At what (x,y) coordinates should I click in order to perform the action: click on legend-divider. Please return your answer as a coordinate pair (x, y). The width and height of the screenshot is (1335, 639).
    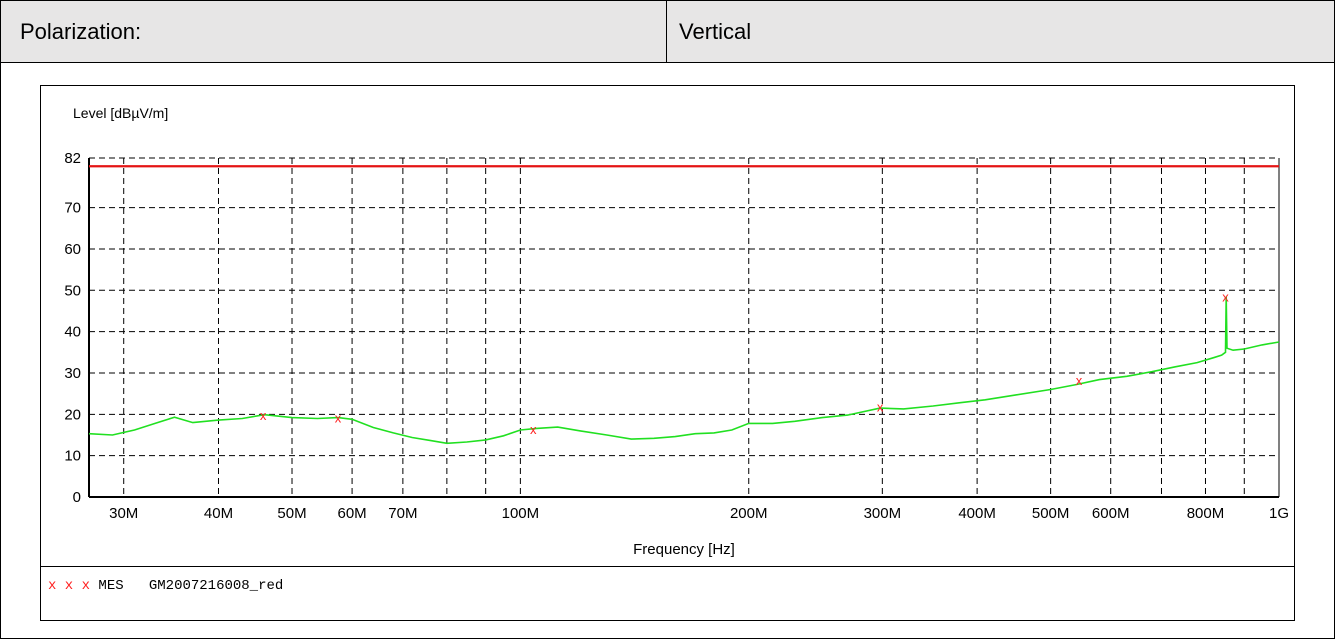
    Looking at the image, I should click on (667, 566).